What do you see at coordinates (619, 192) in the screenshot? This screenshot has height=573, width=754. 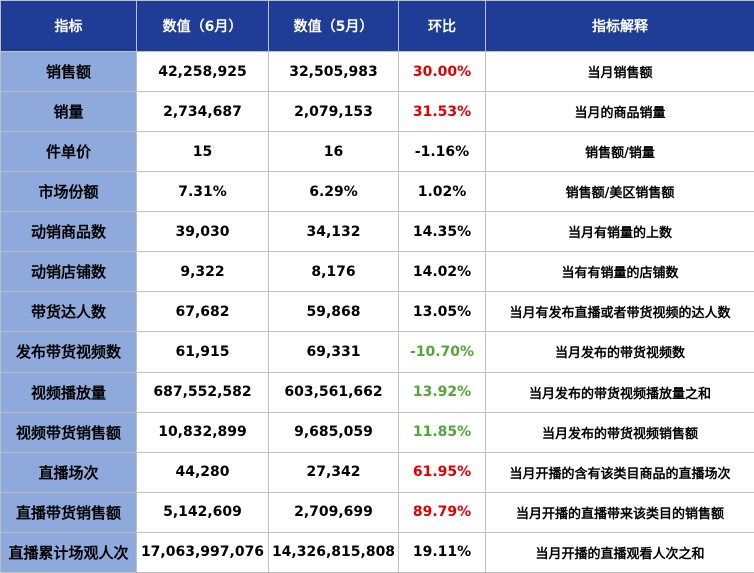 I see `metric-description-cell: 销售额/美区销售额` at bounding box center [619, 192].